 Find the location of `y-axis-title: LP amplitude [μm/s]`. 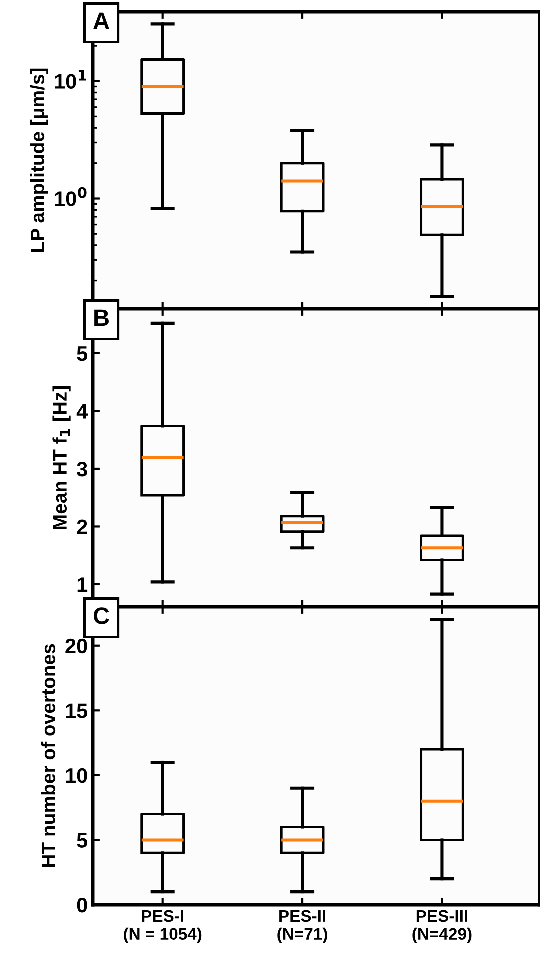

y-axis-title: LP amplitude [μm/s] is located at coordinates (39, 160).